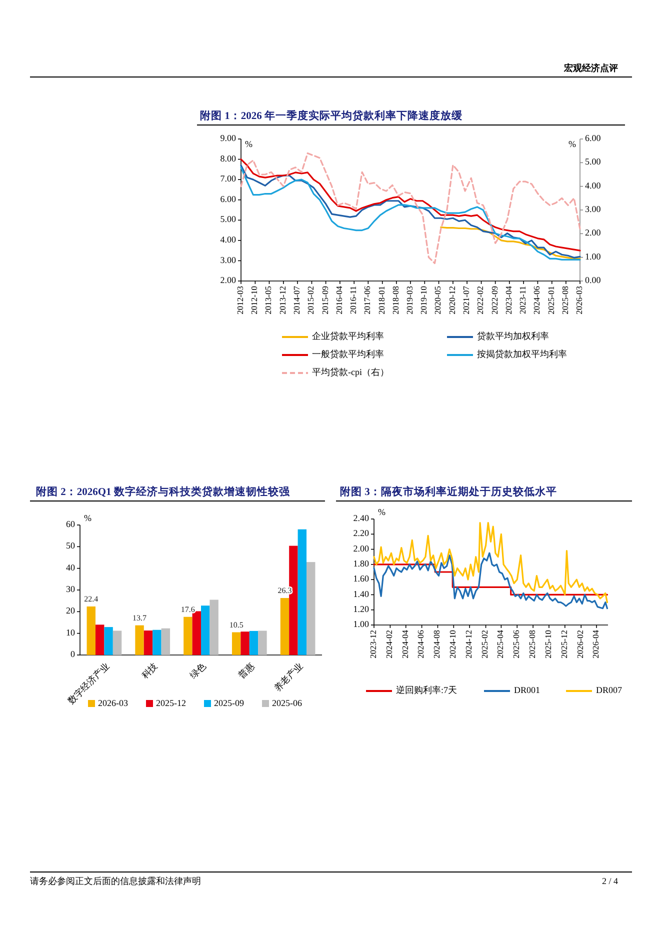 This screenshot has width=662, height=936. What do you see at coordinates (527, 690) in the screenshot?
I see `legend-label: DR001` at bounding box center [527, 690].